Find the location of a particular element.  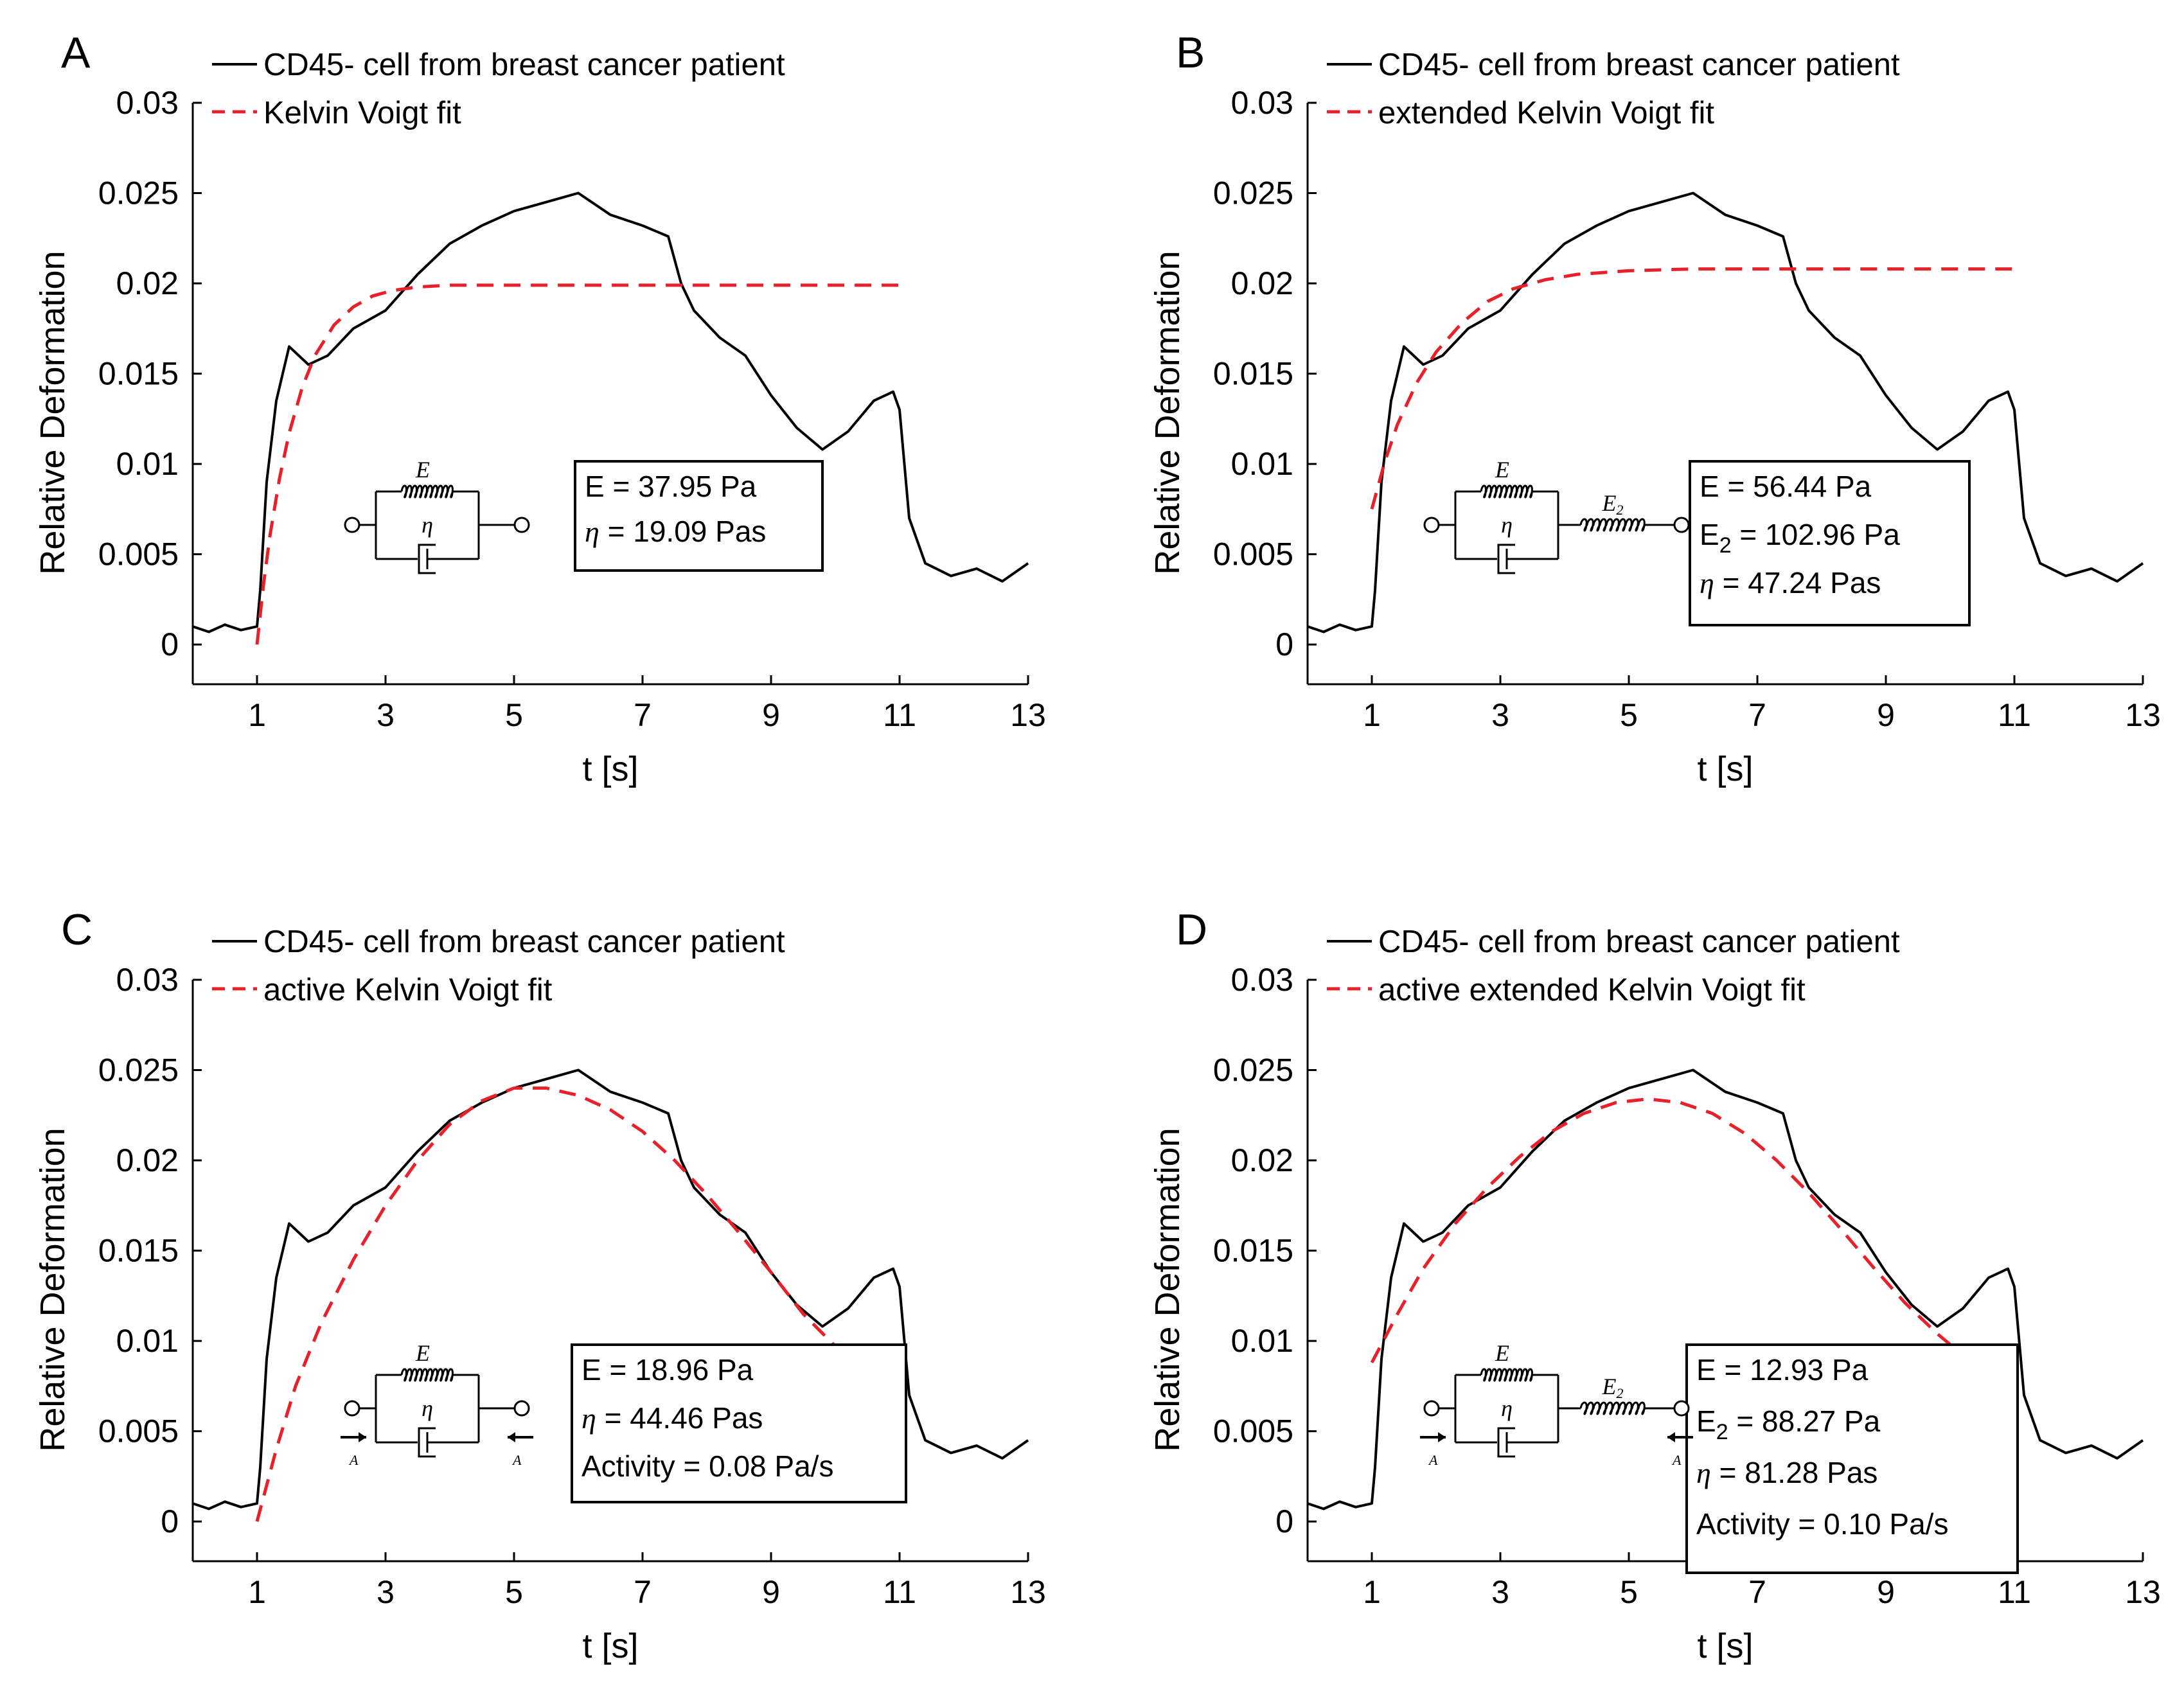

parameter-value: = 47.24 Pas is located at coordinates (1798, 582).